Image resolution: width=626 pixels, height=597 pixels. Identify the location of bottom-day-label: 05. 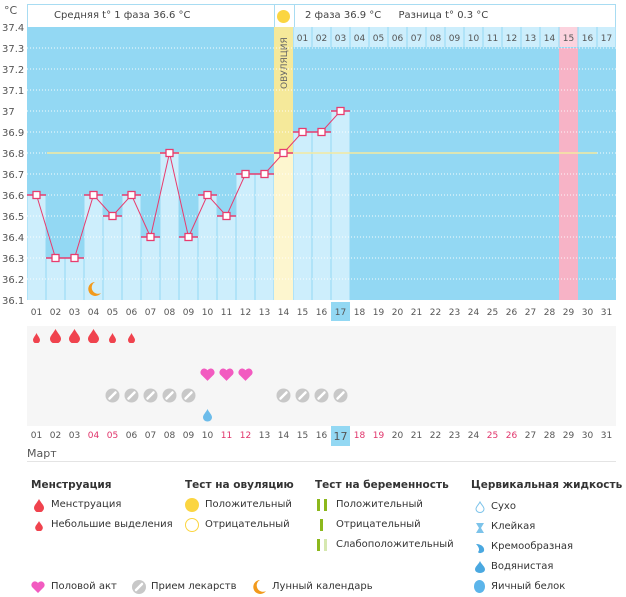
(112, 436).